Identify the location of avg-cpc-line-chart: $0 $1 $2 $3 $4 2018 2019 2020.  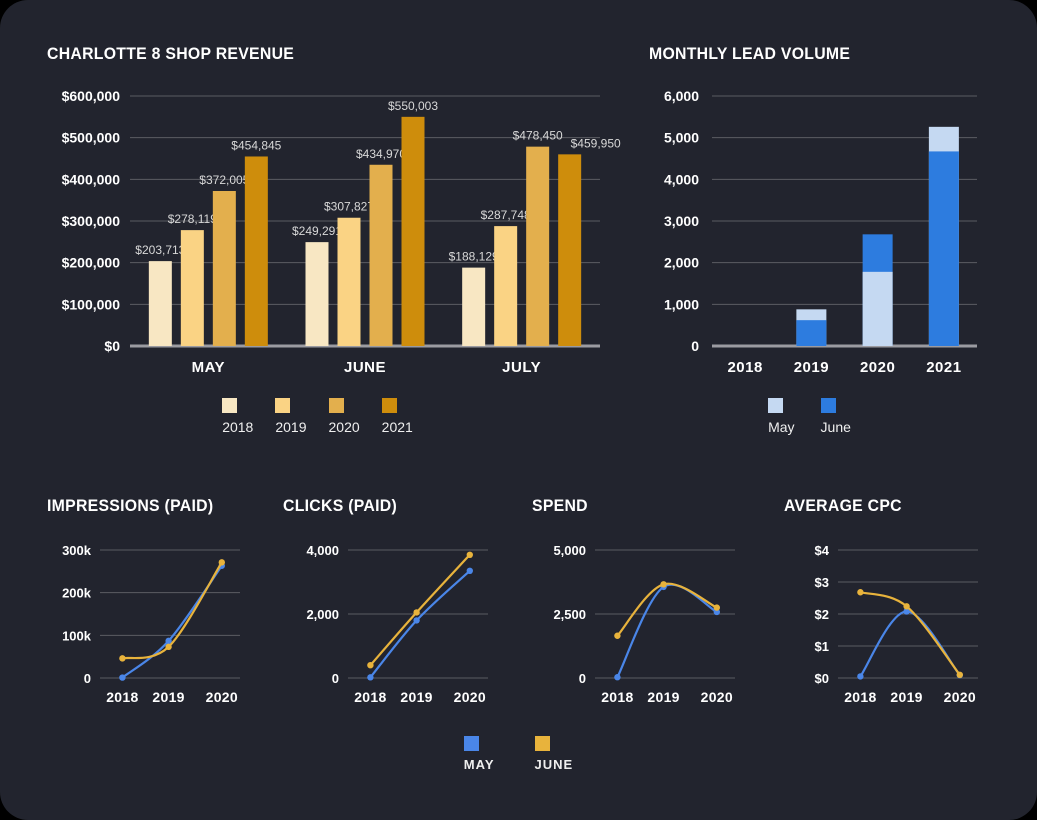
(885, 622).